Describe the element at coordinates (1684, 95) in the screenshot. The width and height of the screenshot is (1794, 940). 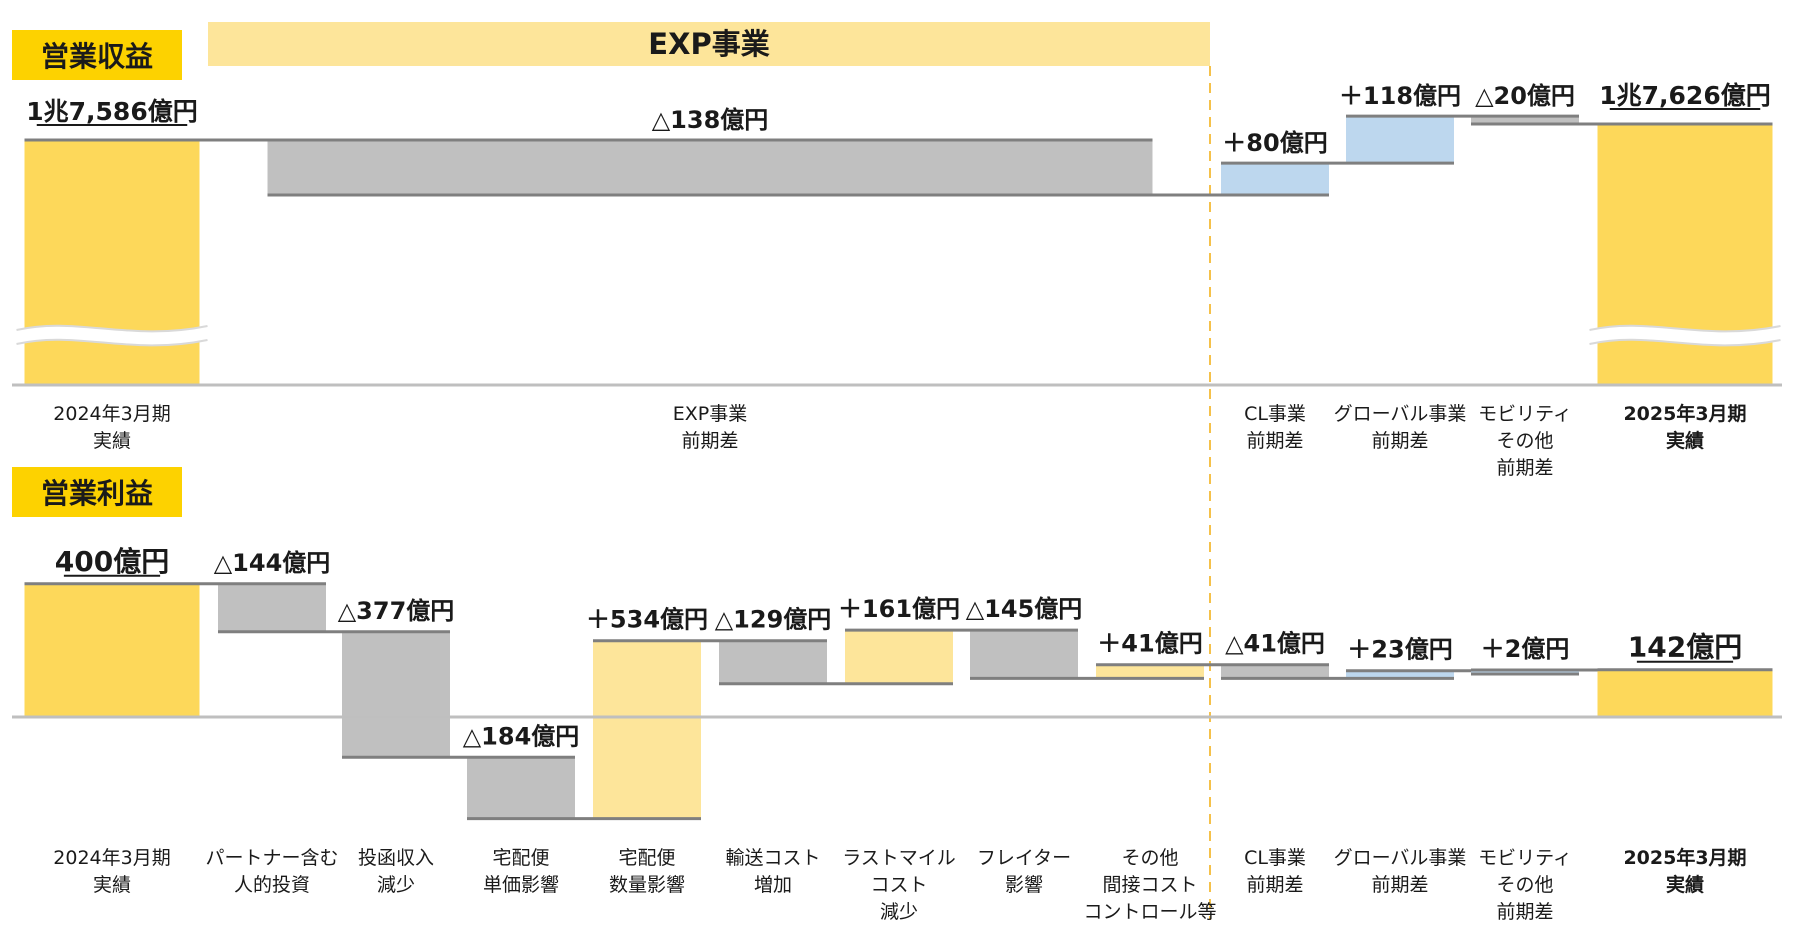
I see `data-label: 1兆7,626億円` at that location.